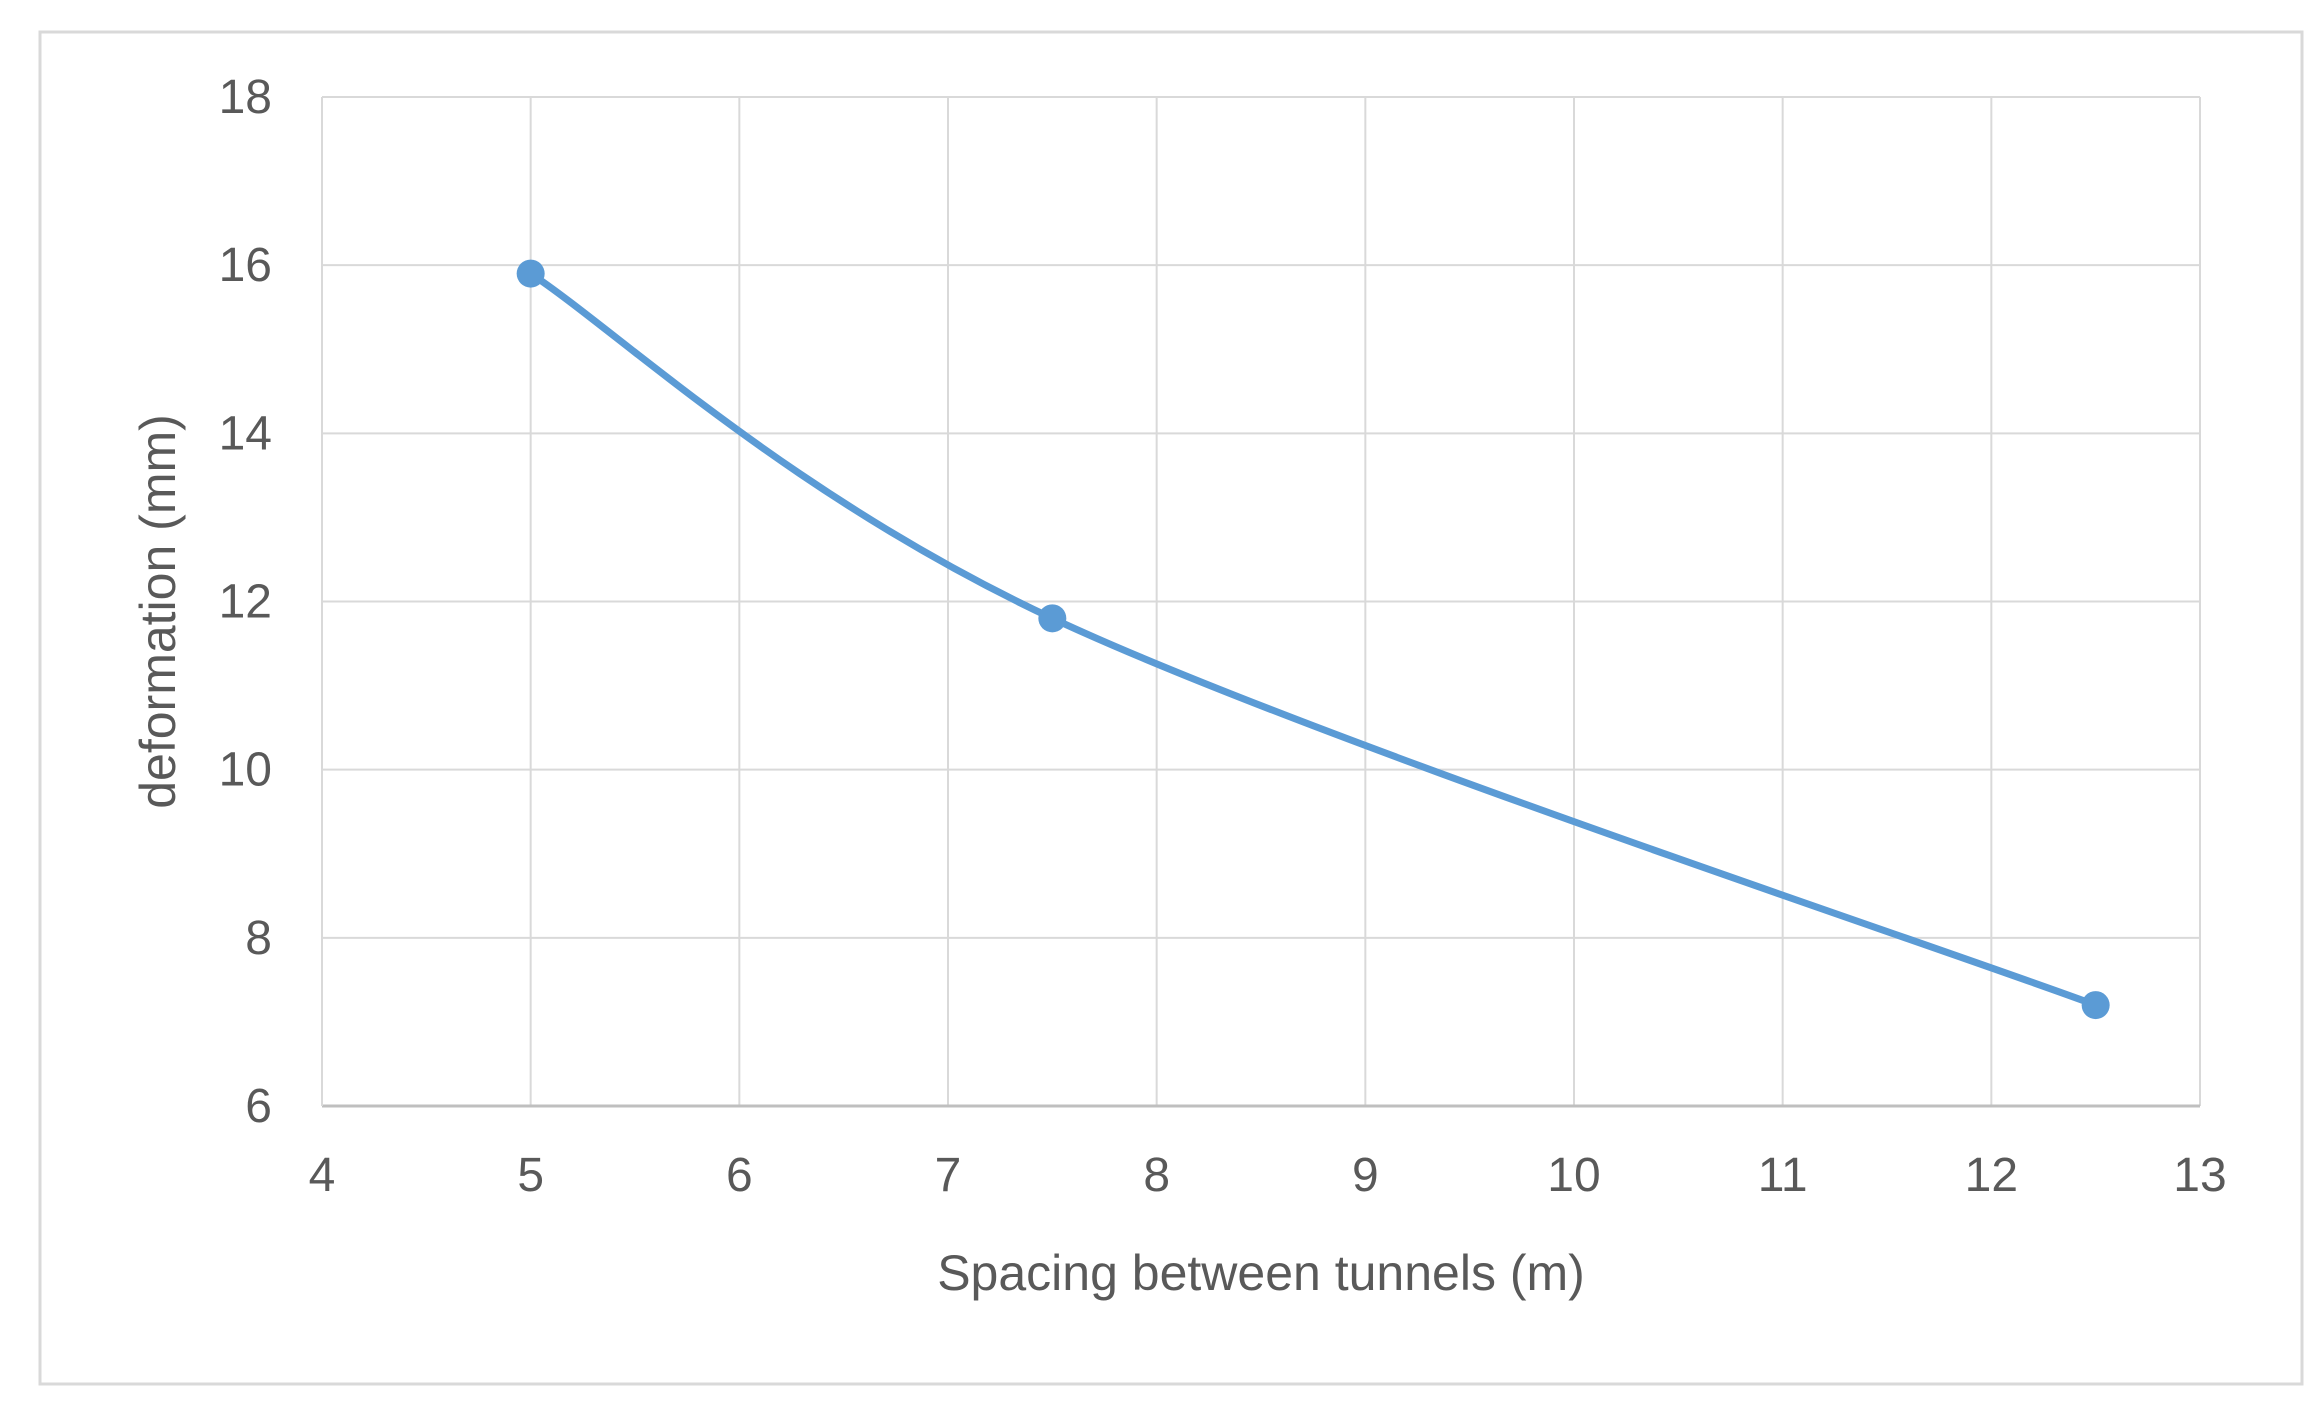 This screenshot has height=1410, width=2319. What do you see at coordinates (1573, 1175) in the screenshot?
I see `x-tick-label: 10` at bounding box center [1573, 1175].